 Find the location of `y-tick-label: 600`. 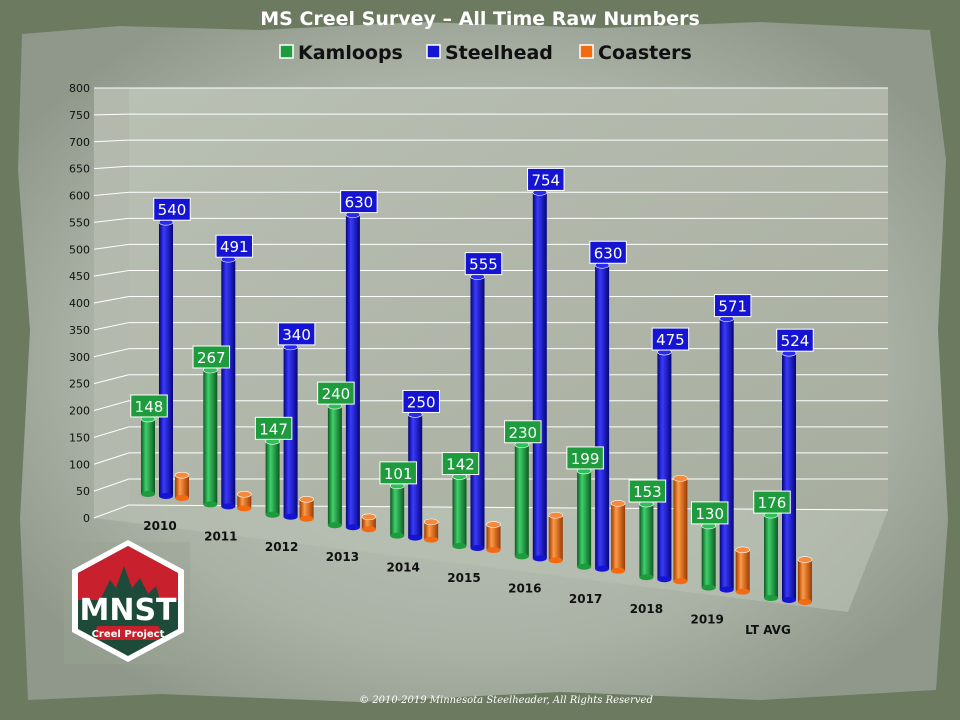

y-tick-label: 600 is located at coordinates (79, 196).